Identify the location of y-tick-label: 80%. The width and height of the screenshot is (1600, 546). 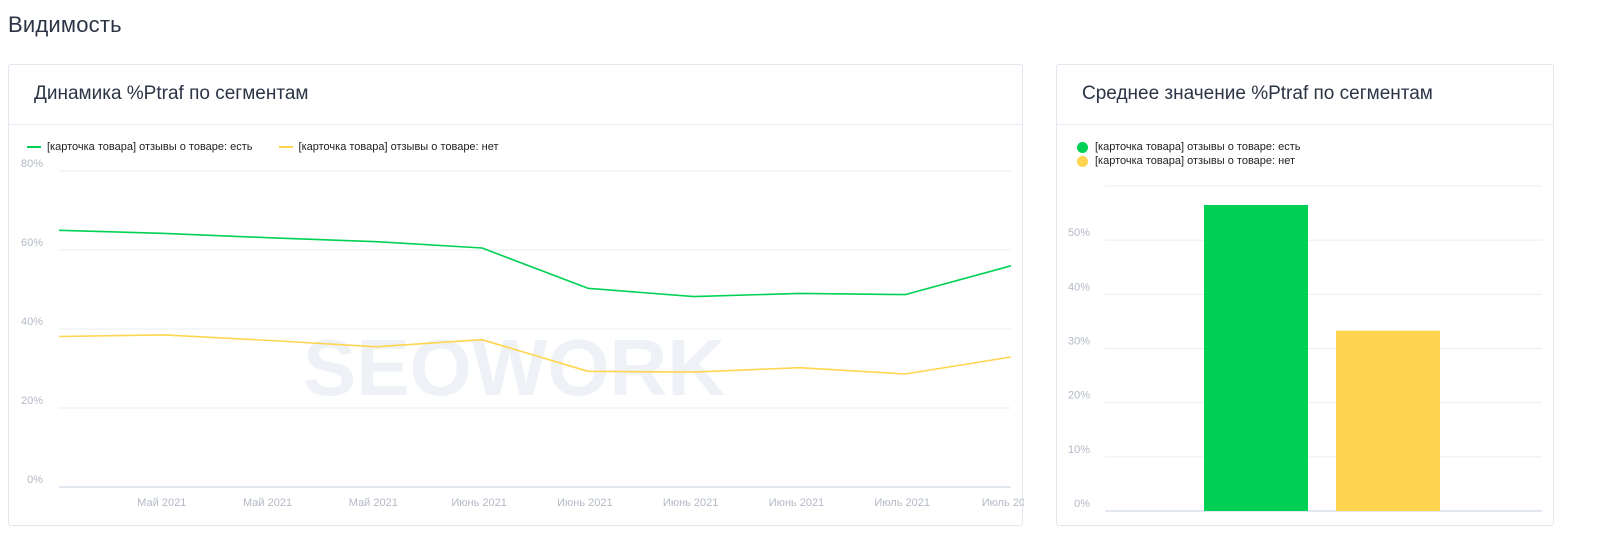
(32, 164).